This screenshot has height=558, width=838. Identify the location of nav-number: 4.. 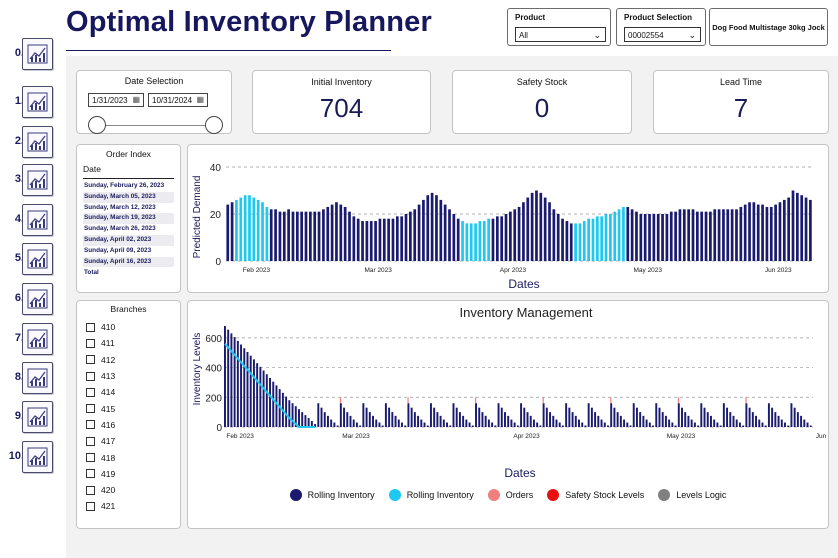
(19, 219).